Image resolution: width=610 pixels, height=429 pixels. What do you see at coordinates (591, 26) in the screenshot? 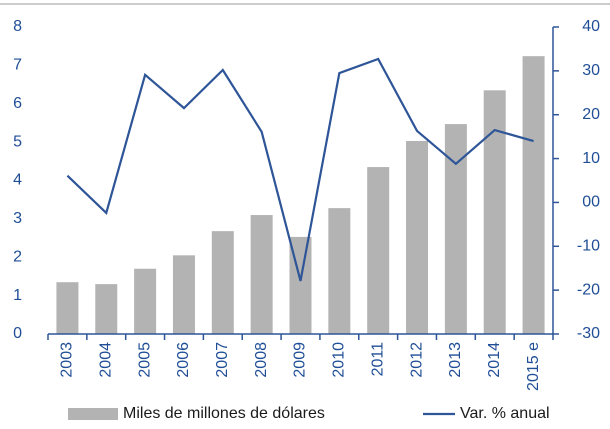
I see `y2-tick-label: 40` at bounding box center [591, 26].